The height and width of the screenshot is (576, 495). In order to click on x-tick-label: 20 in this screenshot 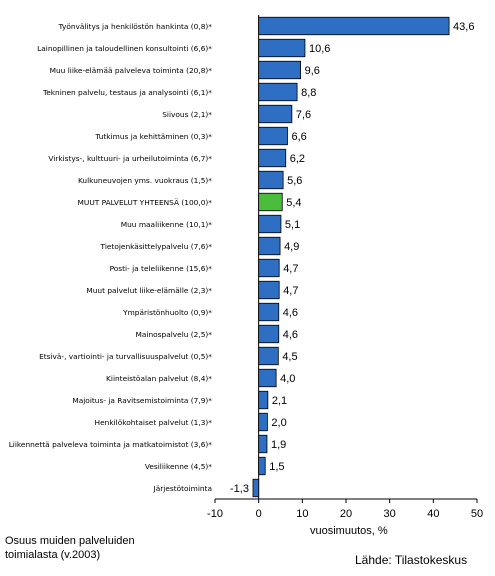, I will do `click(346, 514)`.